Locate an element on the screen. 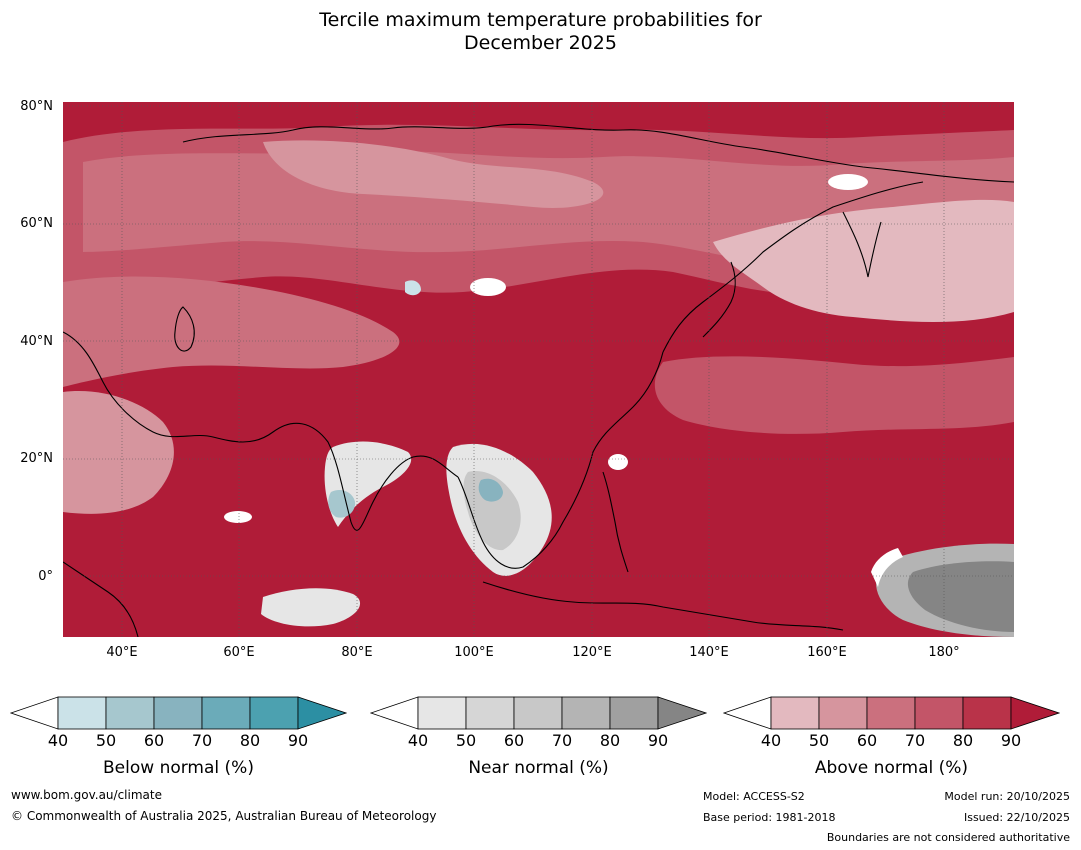 Image resolution: width=1081 pixels, height=850 pixels. legend-above-tick: 90 is located at coordinates (1011, 740).